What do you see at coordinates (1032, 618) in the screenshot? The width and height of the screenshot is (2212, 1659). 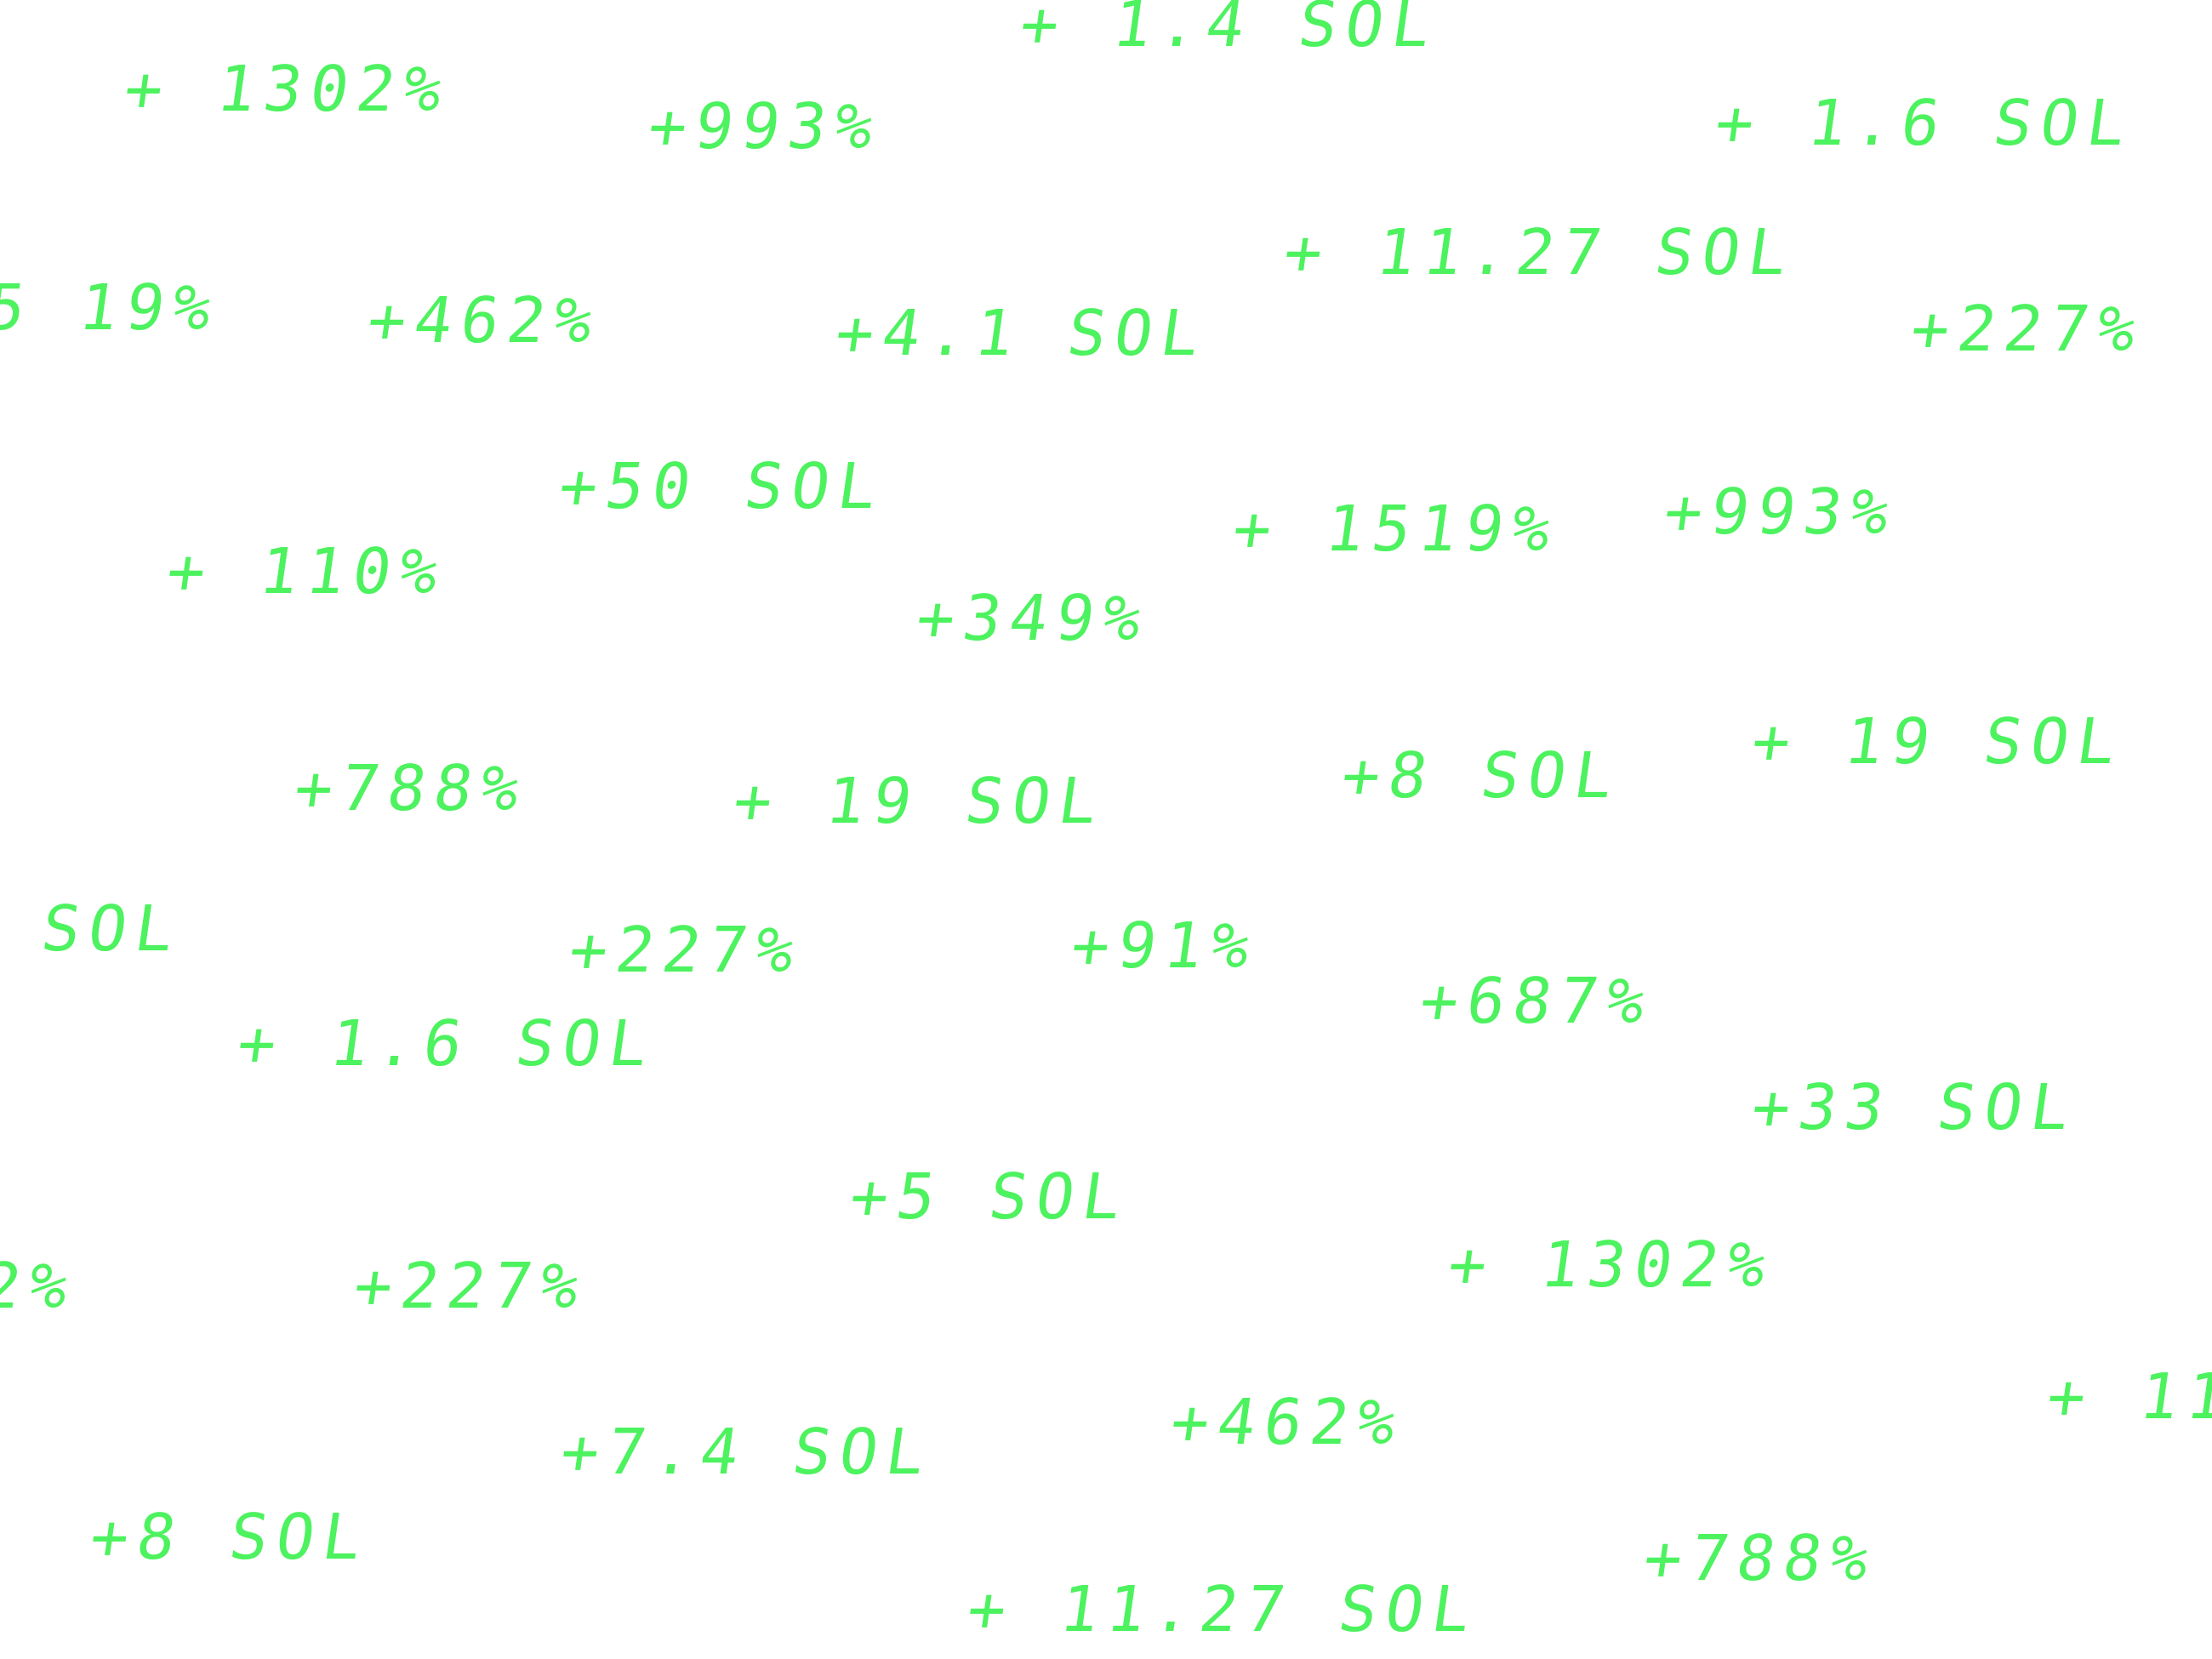 I see `gain-label: +349%` at bounding box center [1032, 618].